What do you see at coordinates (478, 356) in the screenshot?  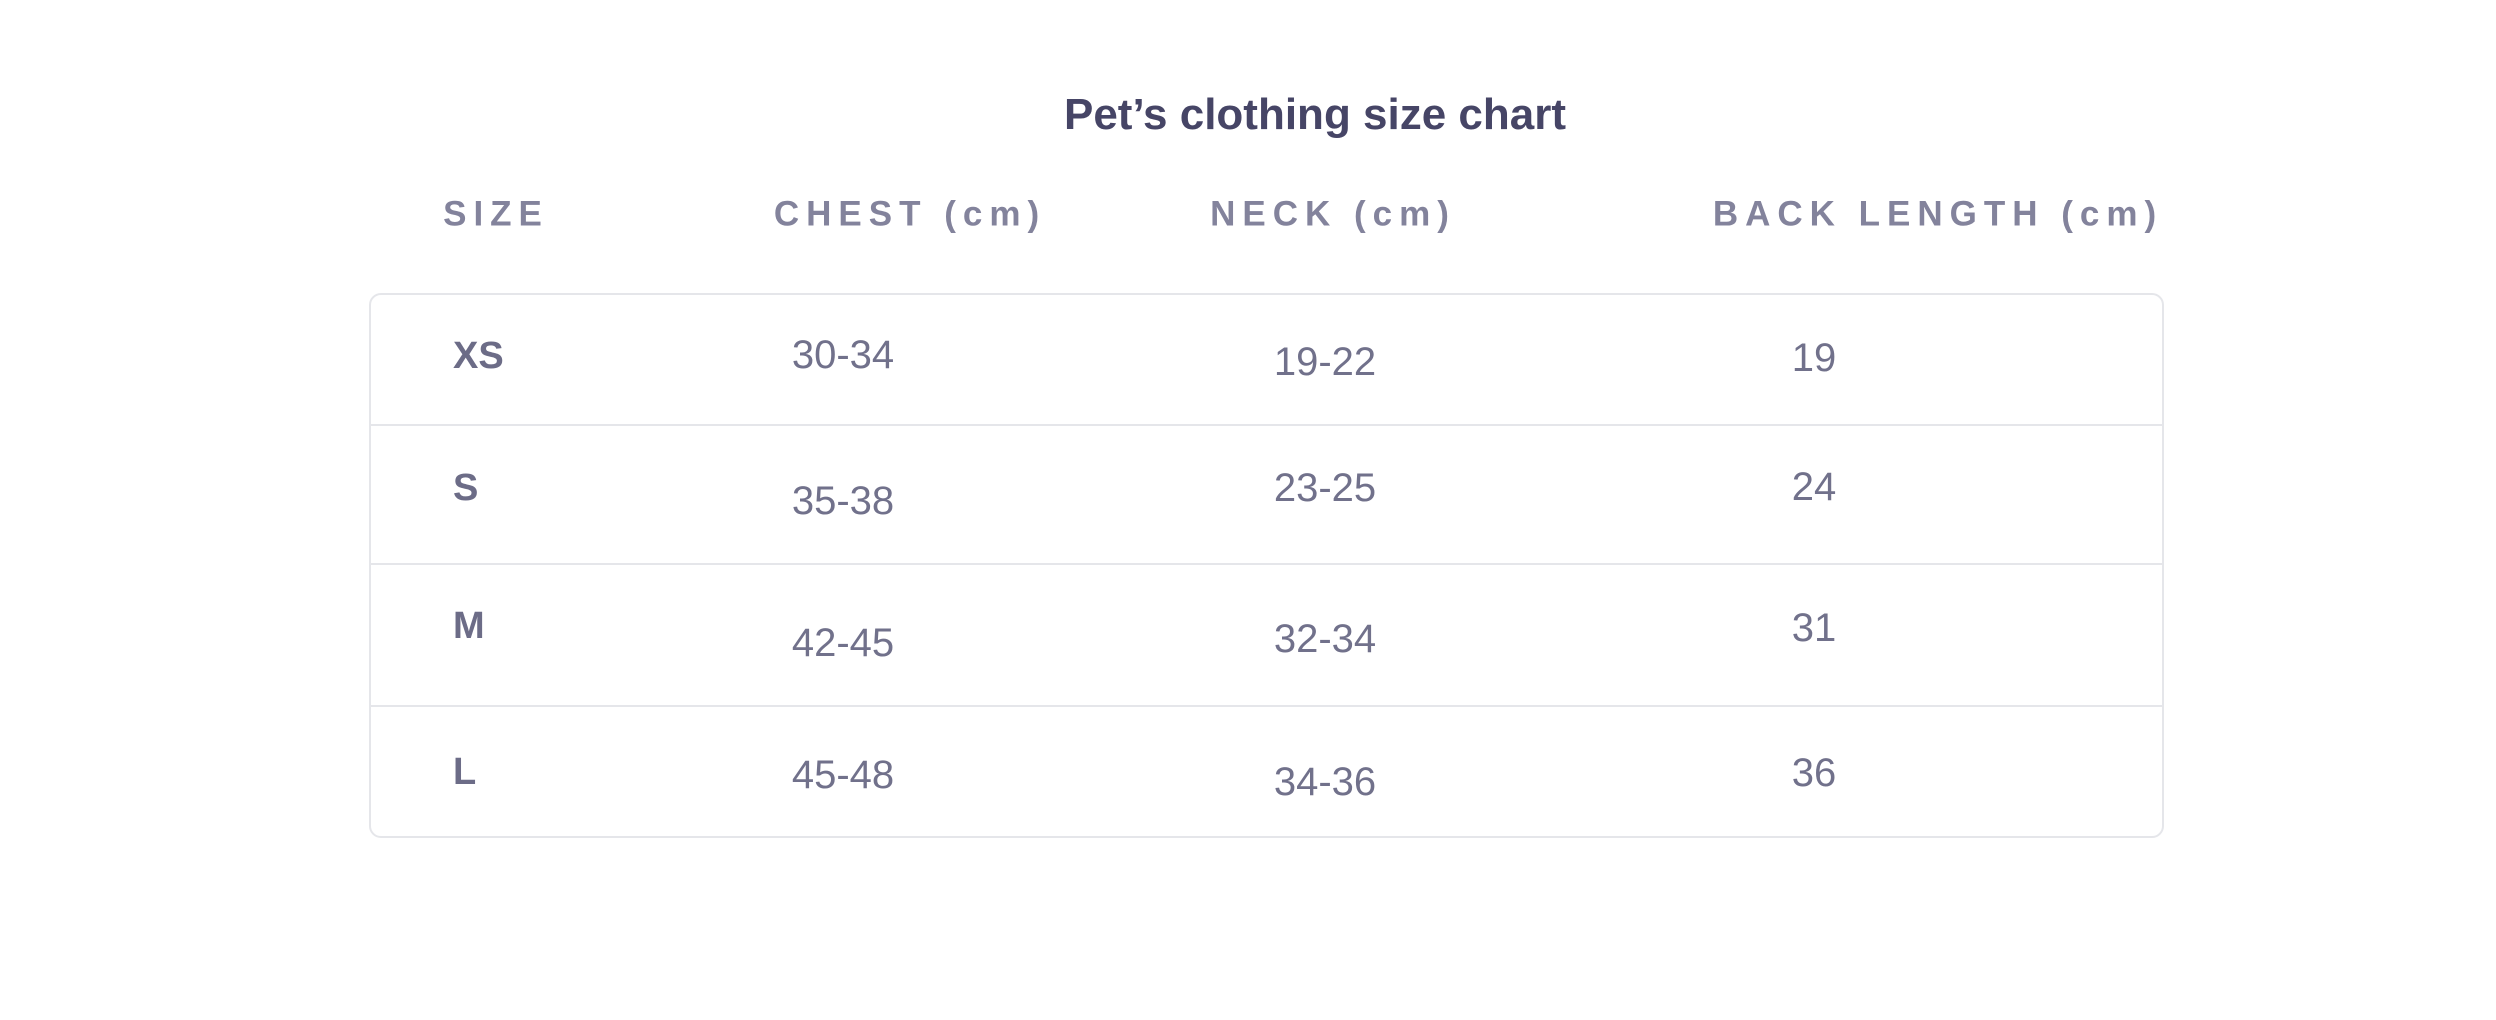 I see `size-cell: XS` at bounding box center [478, 356].